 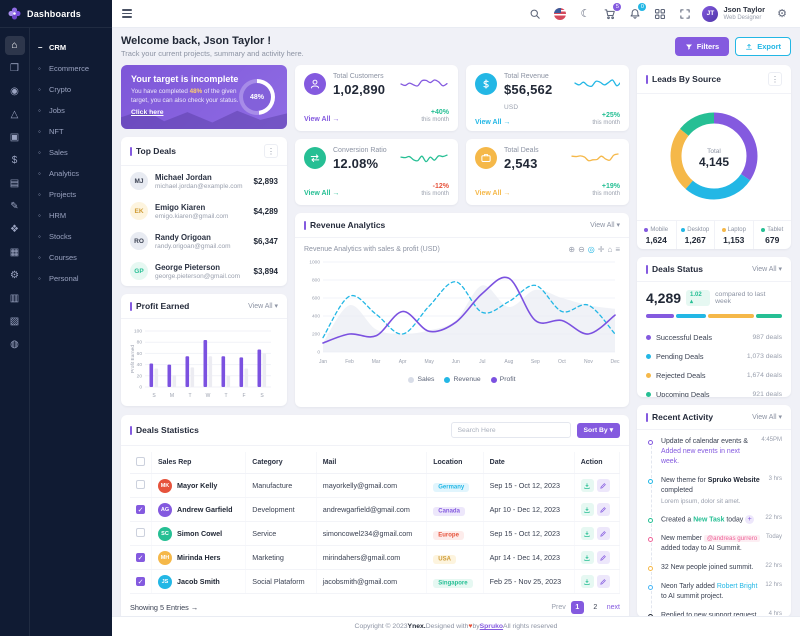 I want to click on profit-view-all: View All ▾, so click(x=263, y=306).